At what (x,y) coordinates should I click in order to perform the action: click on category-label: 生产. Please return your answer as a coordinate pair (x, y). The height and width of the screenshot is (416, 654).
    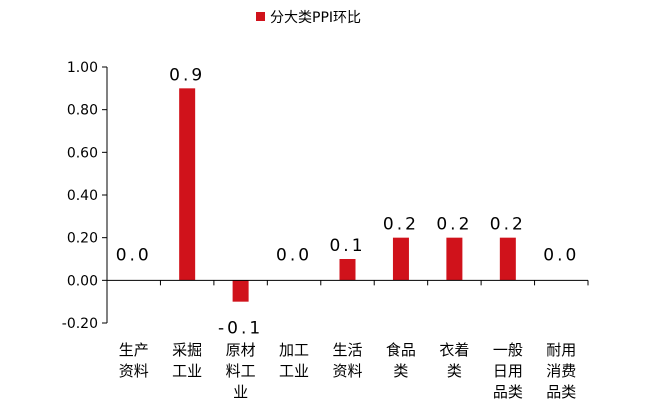
    Looking at the image, I should click on (134, 350).